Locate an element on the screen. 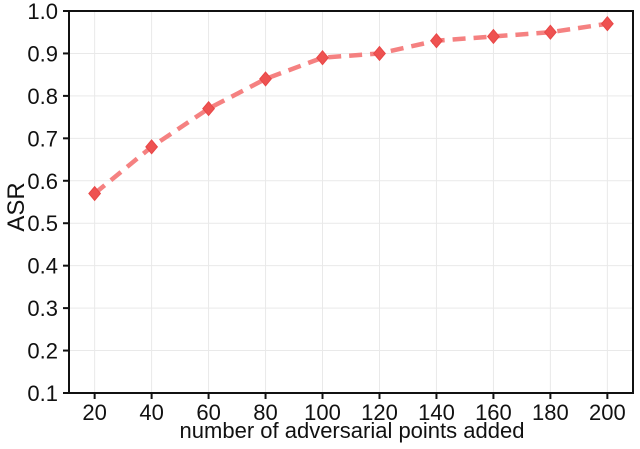 The image size is (640, 449). y-tick-label: 0.9 is located at coordinates (42, 53).